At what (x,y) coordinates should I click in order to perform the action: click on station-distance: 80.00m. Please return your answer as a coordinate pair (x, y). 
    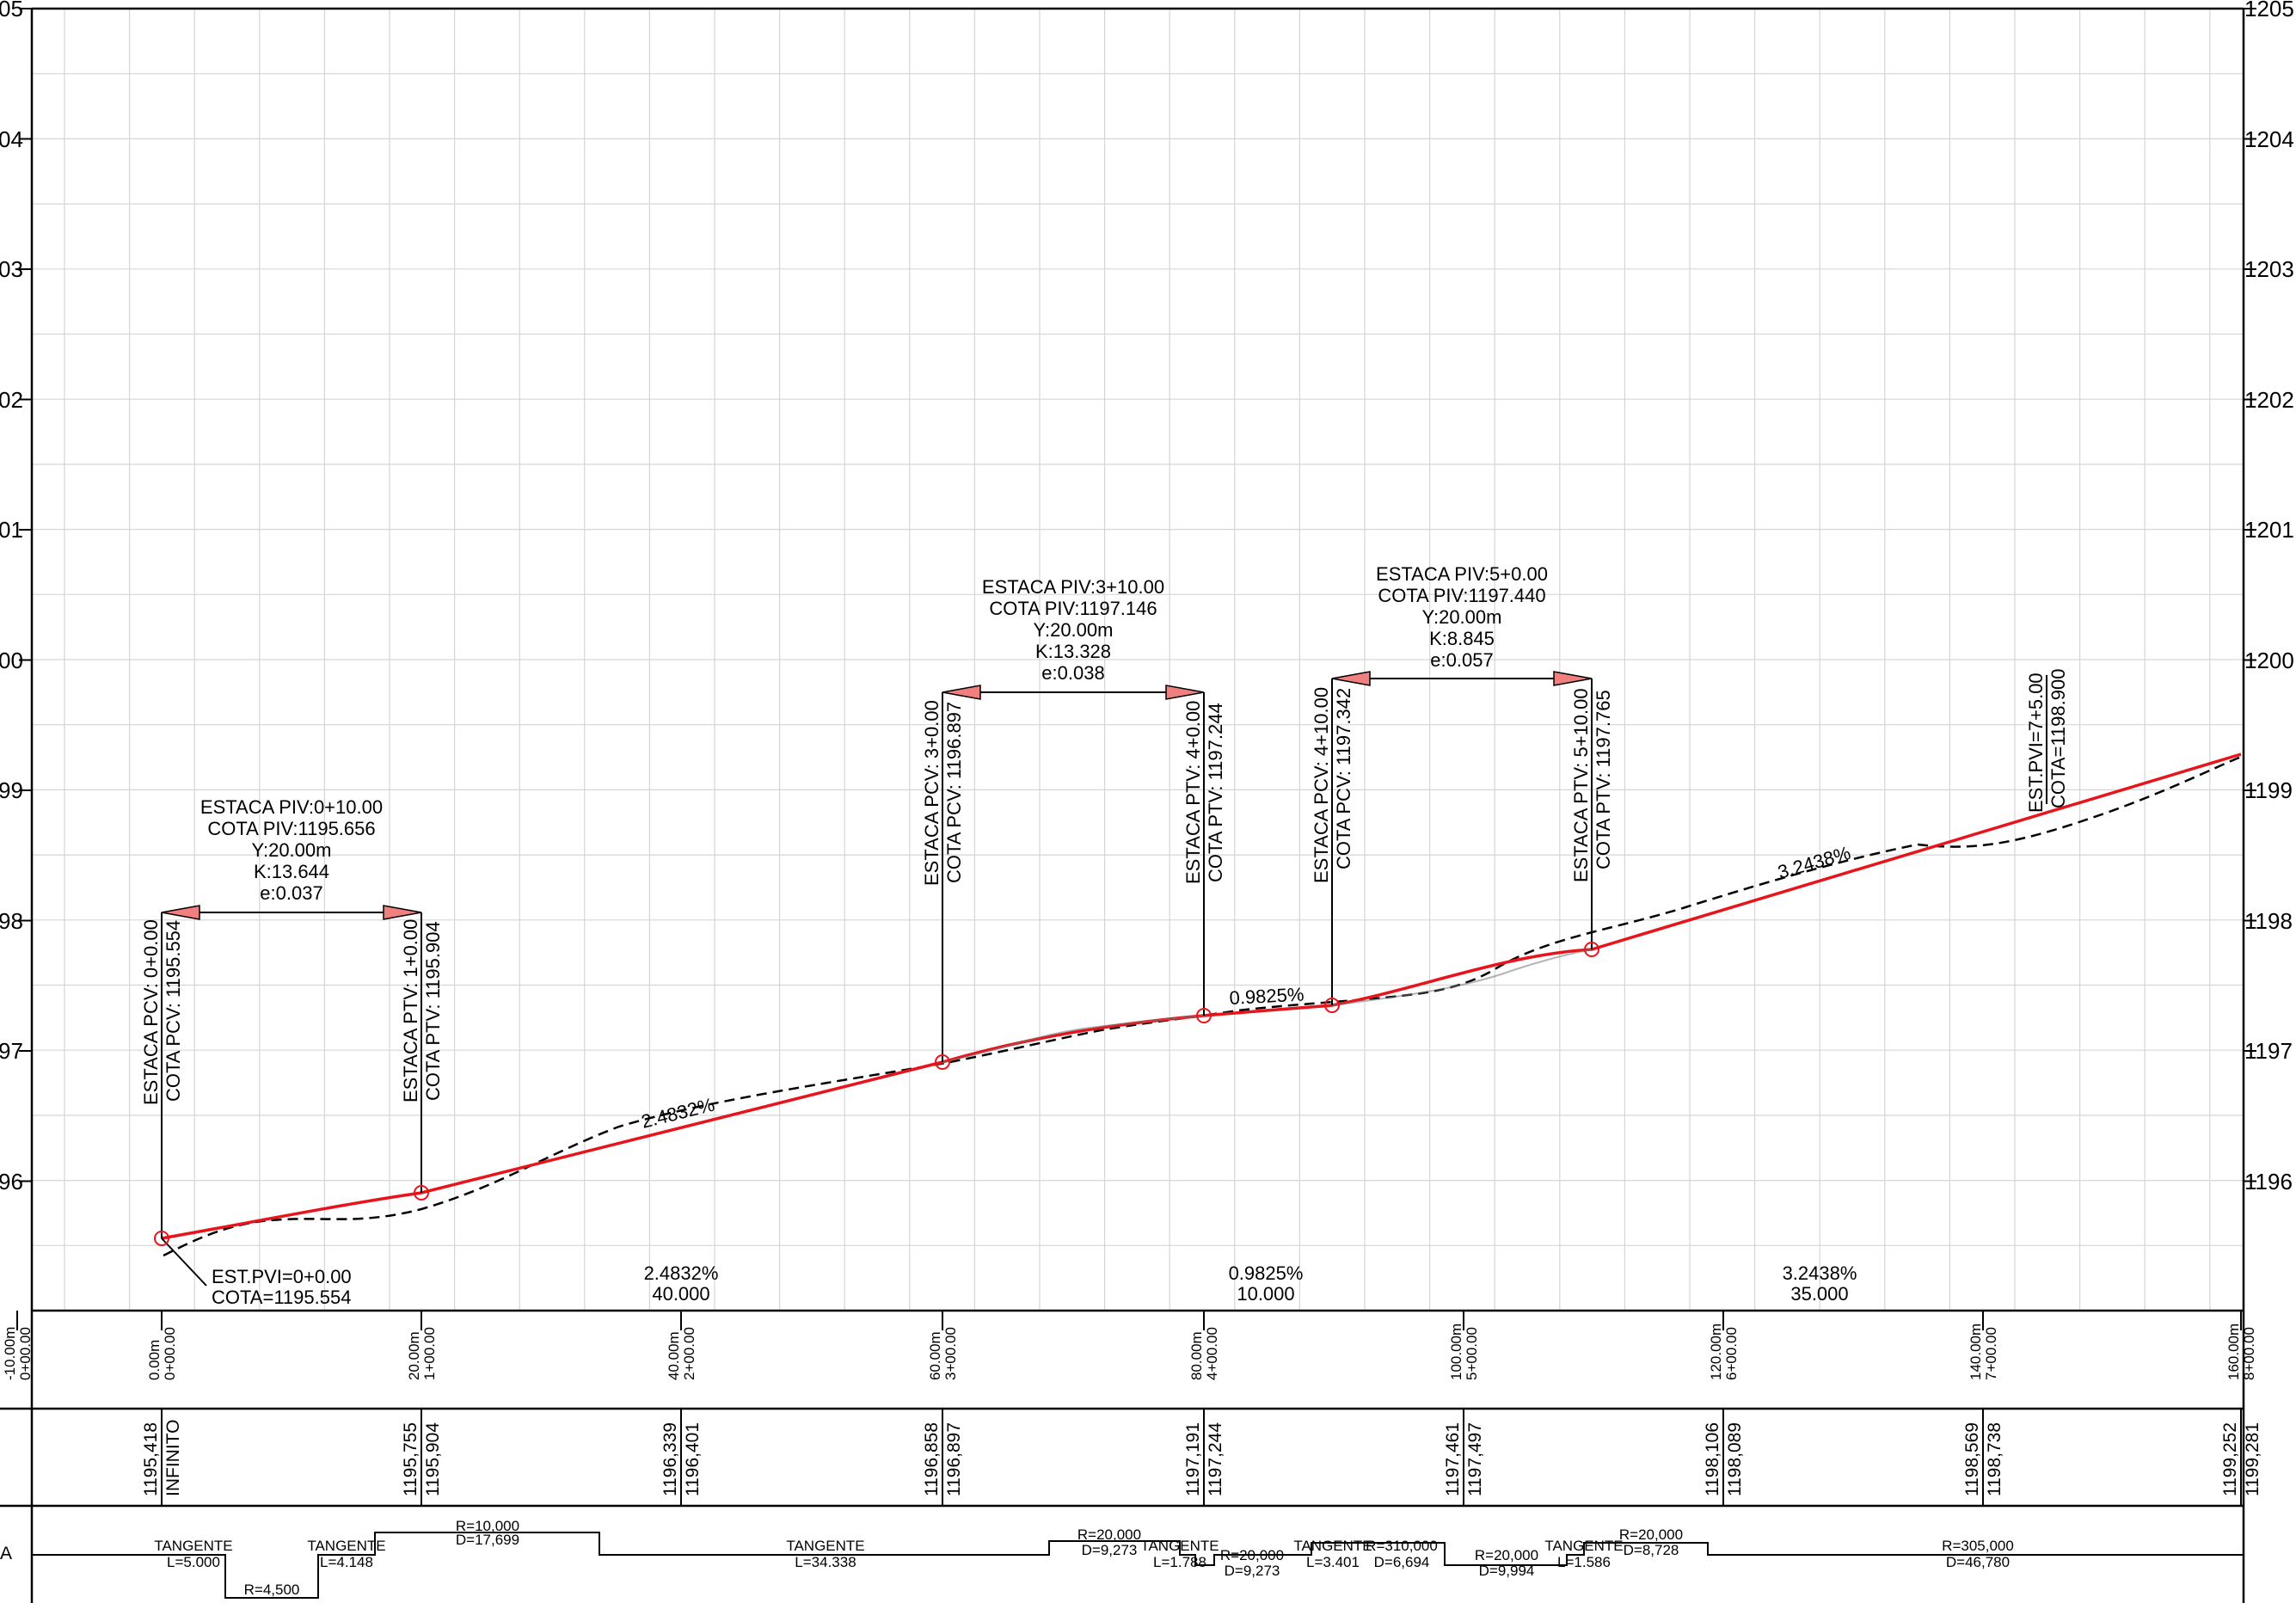
    Looking at the image, I should click on (1196, 1356).